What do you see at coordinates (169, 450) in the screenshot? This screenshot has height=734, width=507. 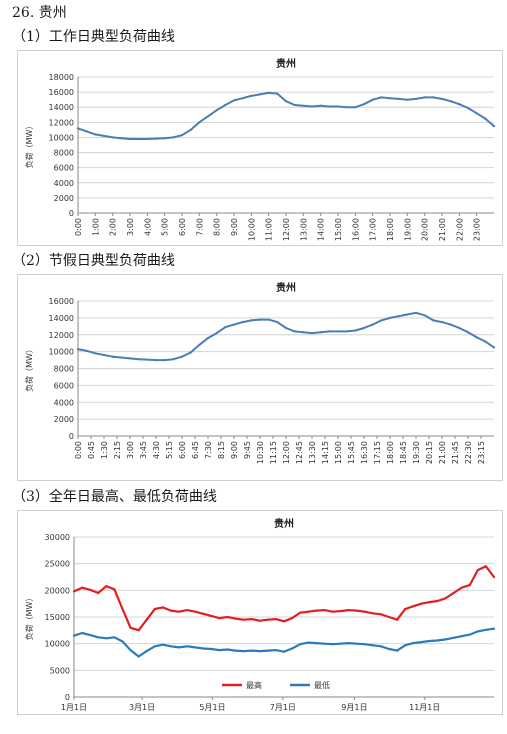 I see `x-tick-label: 5:15` at bounding box center [169, 450].